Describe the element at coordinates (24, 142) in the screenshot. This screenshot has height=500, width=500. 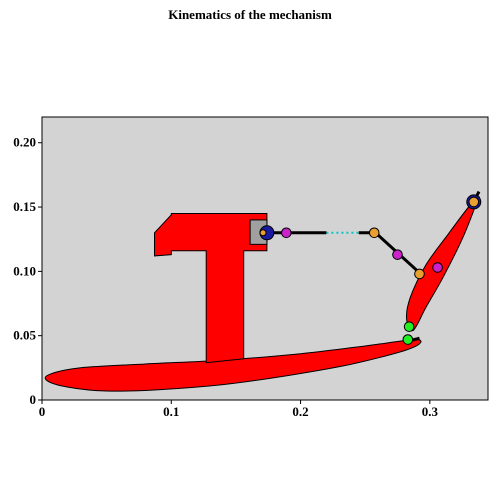
I see `y-tick-label-4: 0.20` at that location.